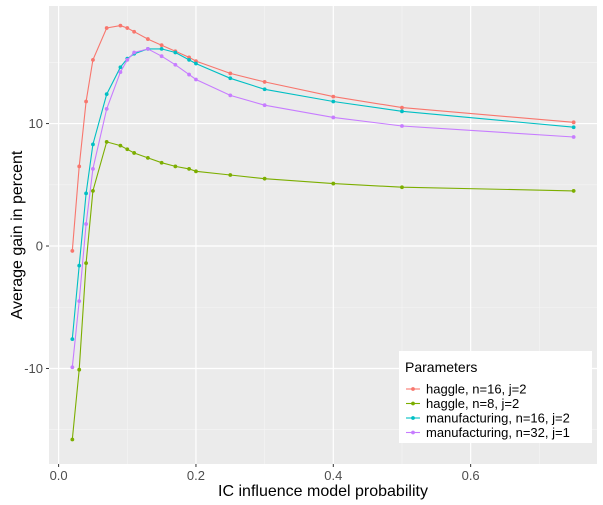  Describe the element at coordinates (33, 368) in the screenshot. I see `y-tick-label: -10` at that location.